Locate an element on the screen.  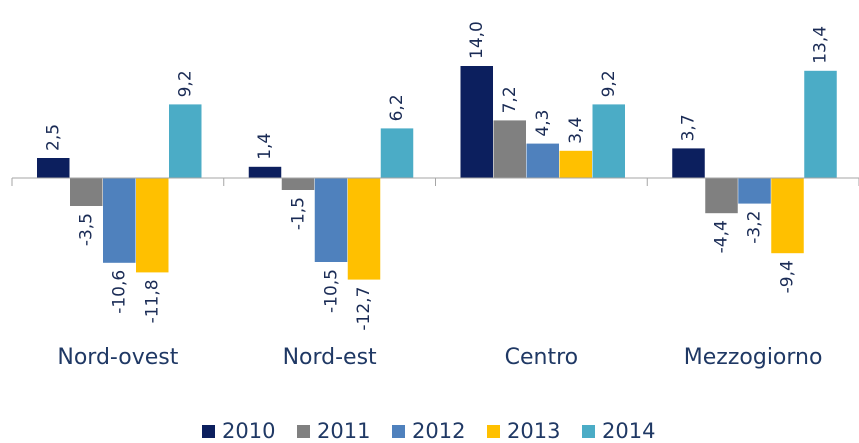
data-label: 2,5 is located at coordinates (54, 137).